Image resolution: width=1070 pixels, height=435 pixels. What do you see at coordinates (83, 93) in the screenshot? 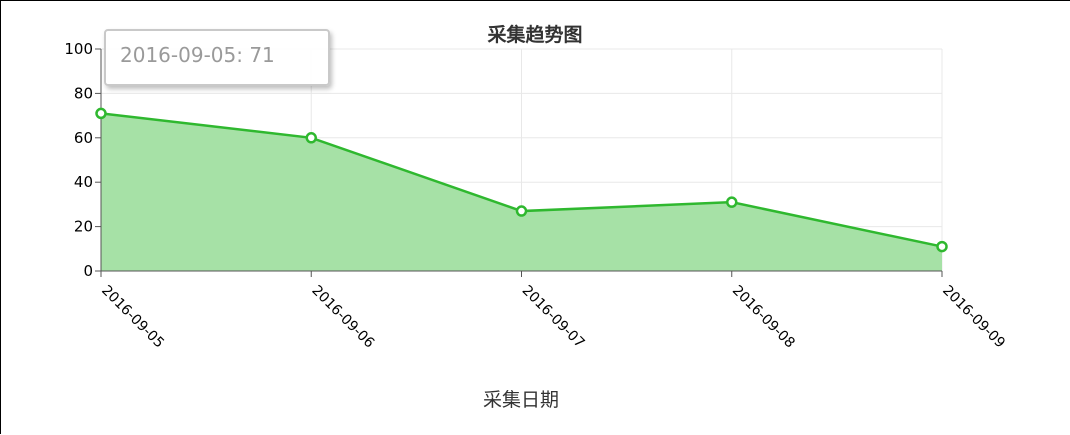
I see `y-tick-label: 80` at bounding box center [83, 93].